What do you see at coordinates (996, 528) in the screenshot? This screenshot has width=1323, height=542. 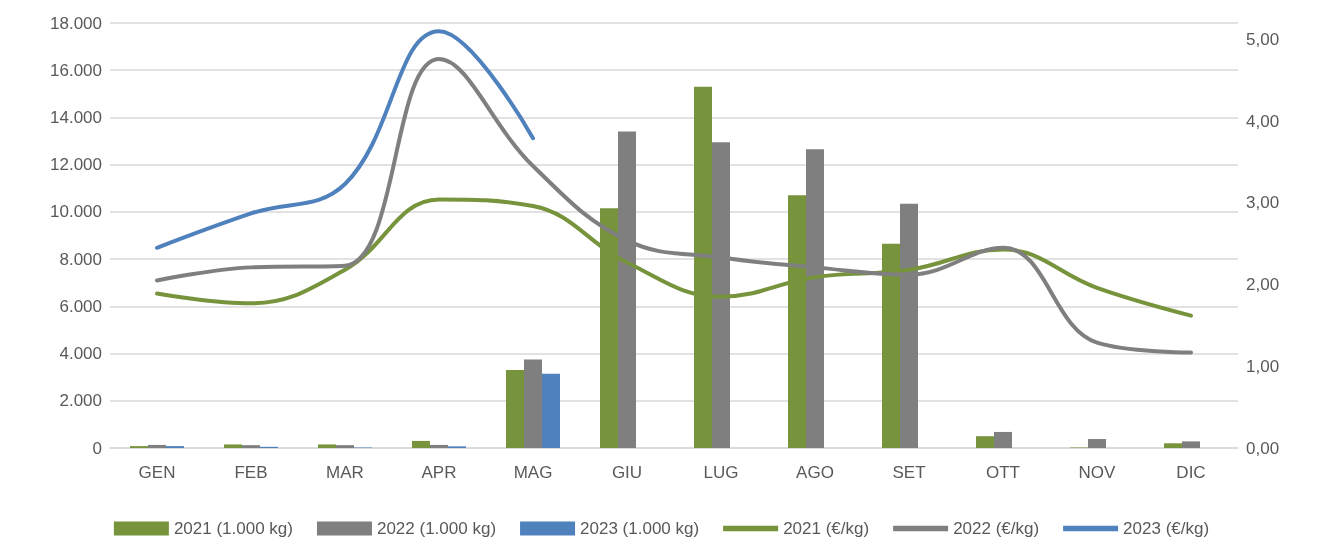 I see `legend-label: 2022 (€/kg)` at bounding box center [996, 528].